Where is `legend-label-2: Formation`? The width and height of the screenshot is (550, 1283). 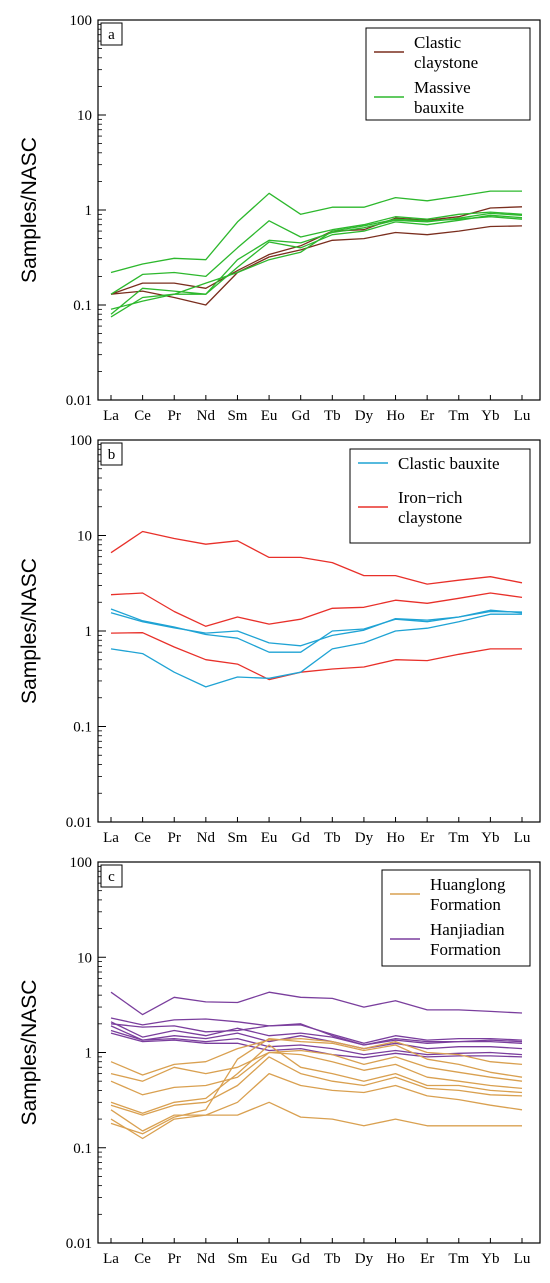
legend-label-2: Formation is located at coordinates (465, 949).